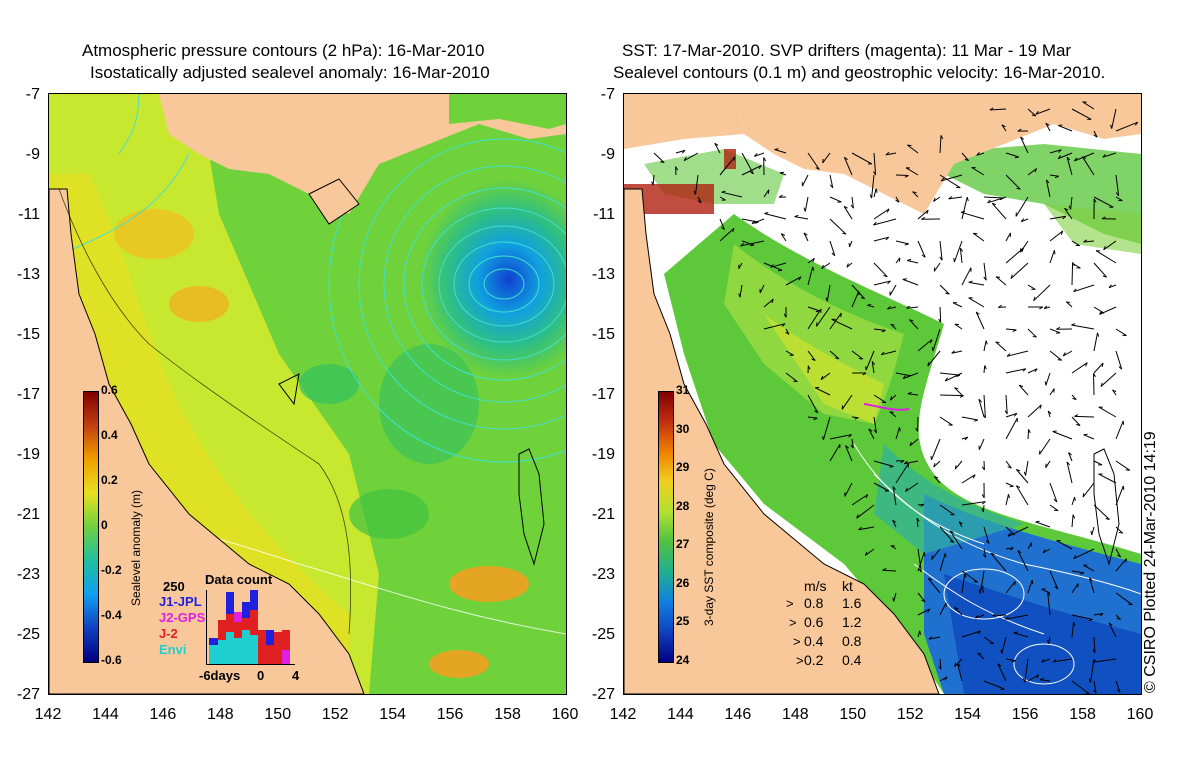  Describe the element at coordinates (28, 454) in the screenshot. I see `y-tick-label: -19` at that location.